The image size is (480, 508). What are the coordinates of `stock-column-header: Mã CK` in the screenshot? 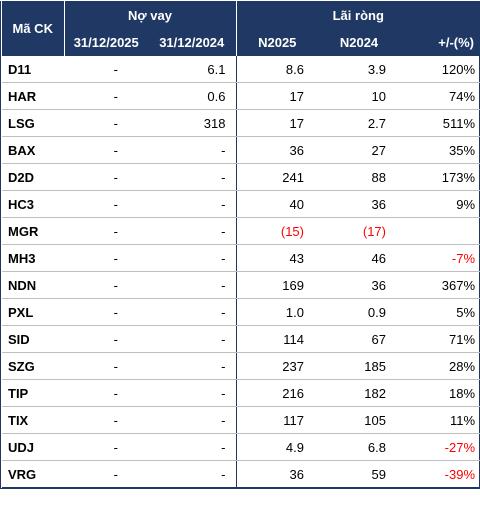 It's located at (33, 28).